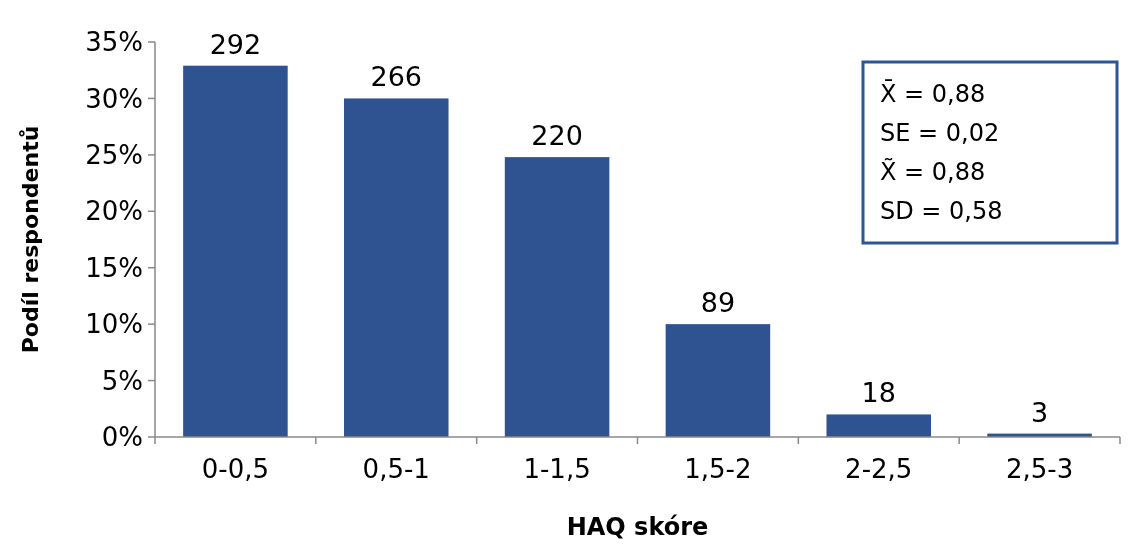 Image resolution: width=1131 pixels, height=549 pixels. Describe the element at coordinates (114, 98) in the screenshot. I see `y-tick-label: 30%` at that location.